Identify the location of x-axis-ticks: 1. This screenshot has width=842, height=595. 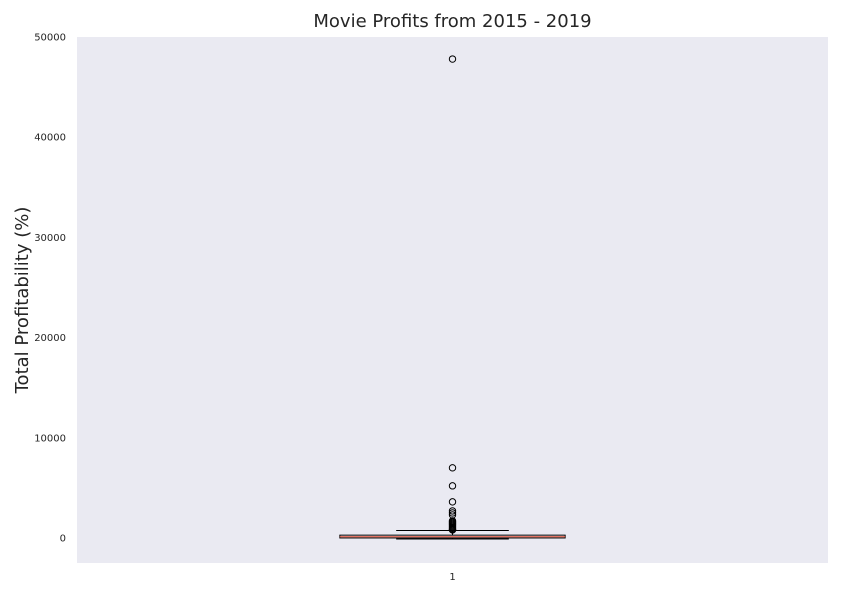
(452, 577).